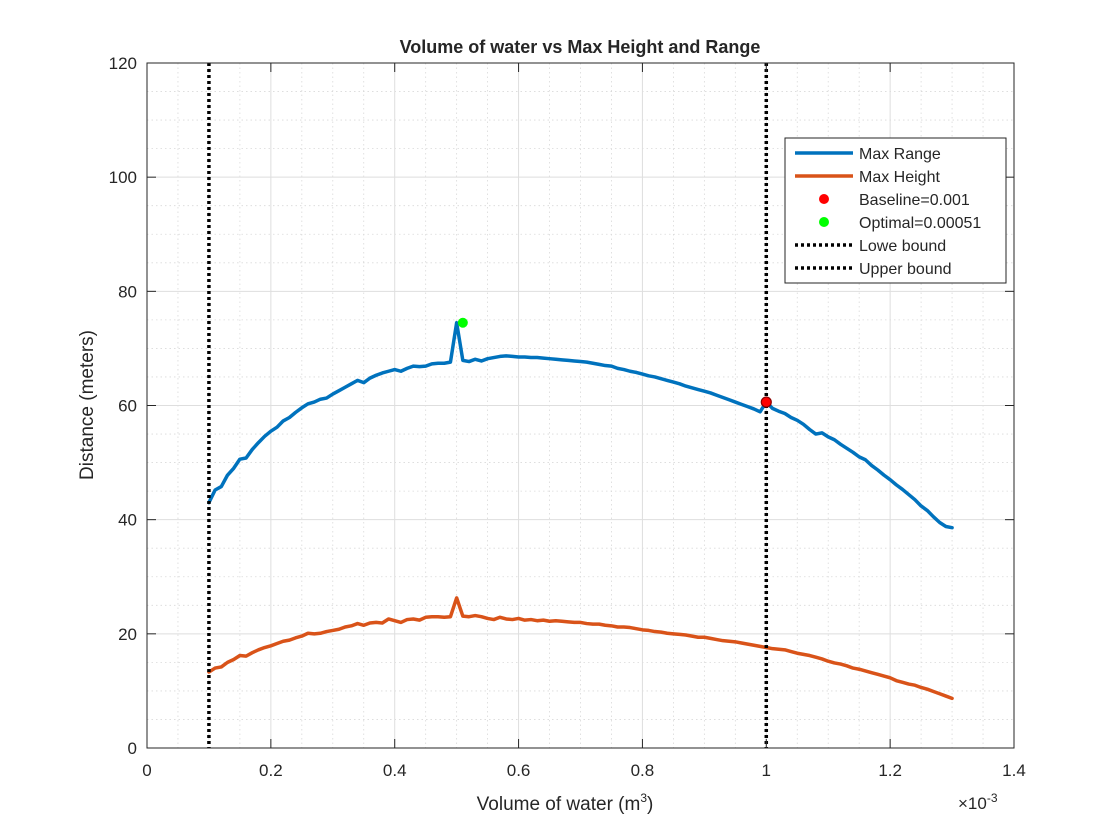 The image size is (1120, 840). What do you see at coordinates (127, 406) in the screenshot?
I see `y-tick-label: 60` at bounding box center [127, 406].